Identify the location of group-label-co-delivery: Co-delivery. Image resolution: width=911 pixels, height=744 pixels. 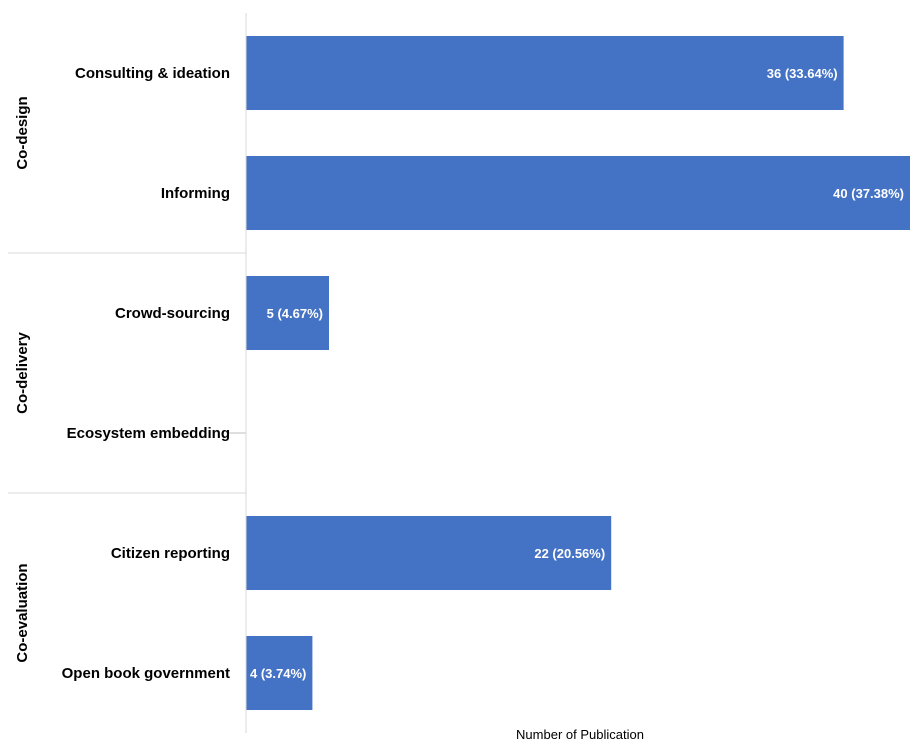
(22, 372).